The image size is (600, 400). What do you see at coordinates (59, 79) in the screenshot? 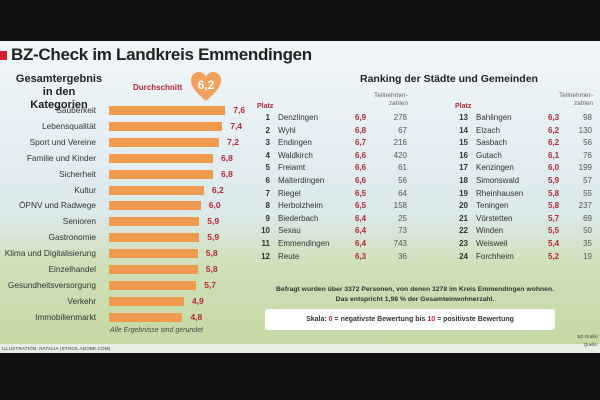
I see `heading-line1: Gesamtergebnis` at bounding box center [59, 79].